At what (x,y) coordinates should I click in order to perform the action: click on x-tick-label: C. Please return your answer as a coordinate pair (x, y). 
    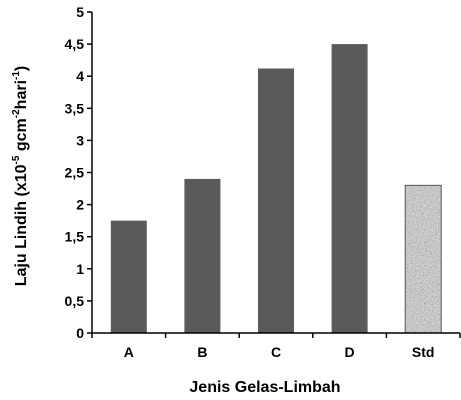
    Looking at the image, I should click on (276, 352).